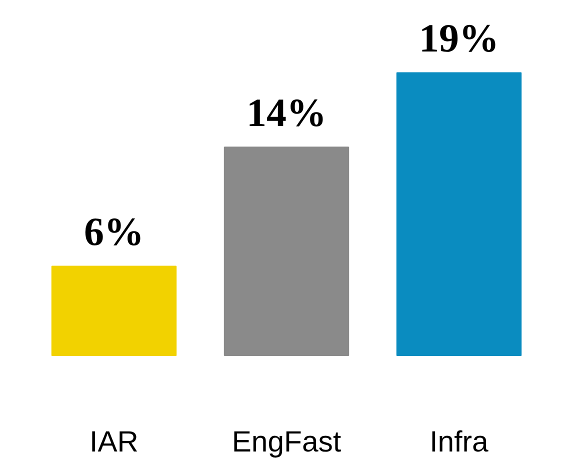 Image resolution: width=572 pixels, height=461 pixels. I want to click on x-tick-label: EngFast, so click(287, 442).